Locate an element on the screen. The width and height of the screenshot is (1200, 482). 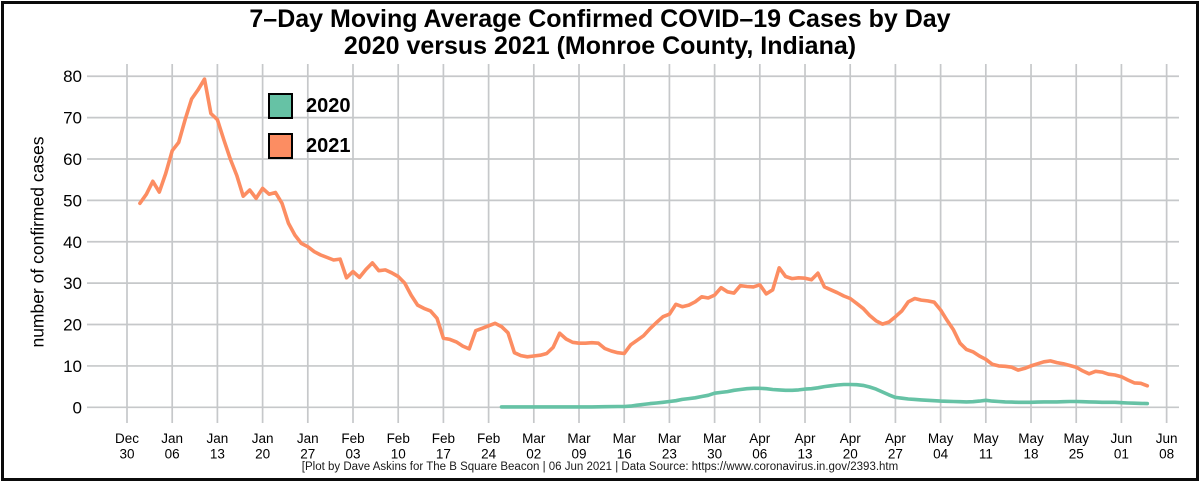
y-tick-label-40: 40 is located at coordinates (72, 242).